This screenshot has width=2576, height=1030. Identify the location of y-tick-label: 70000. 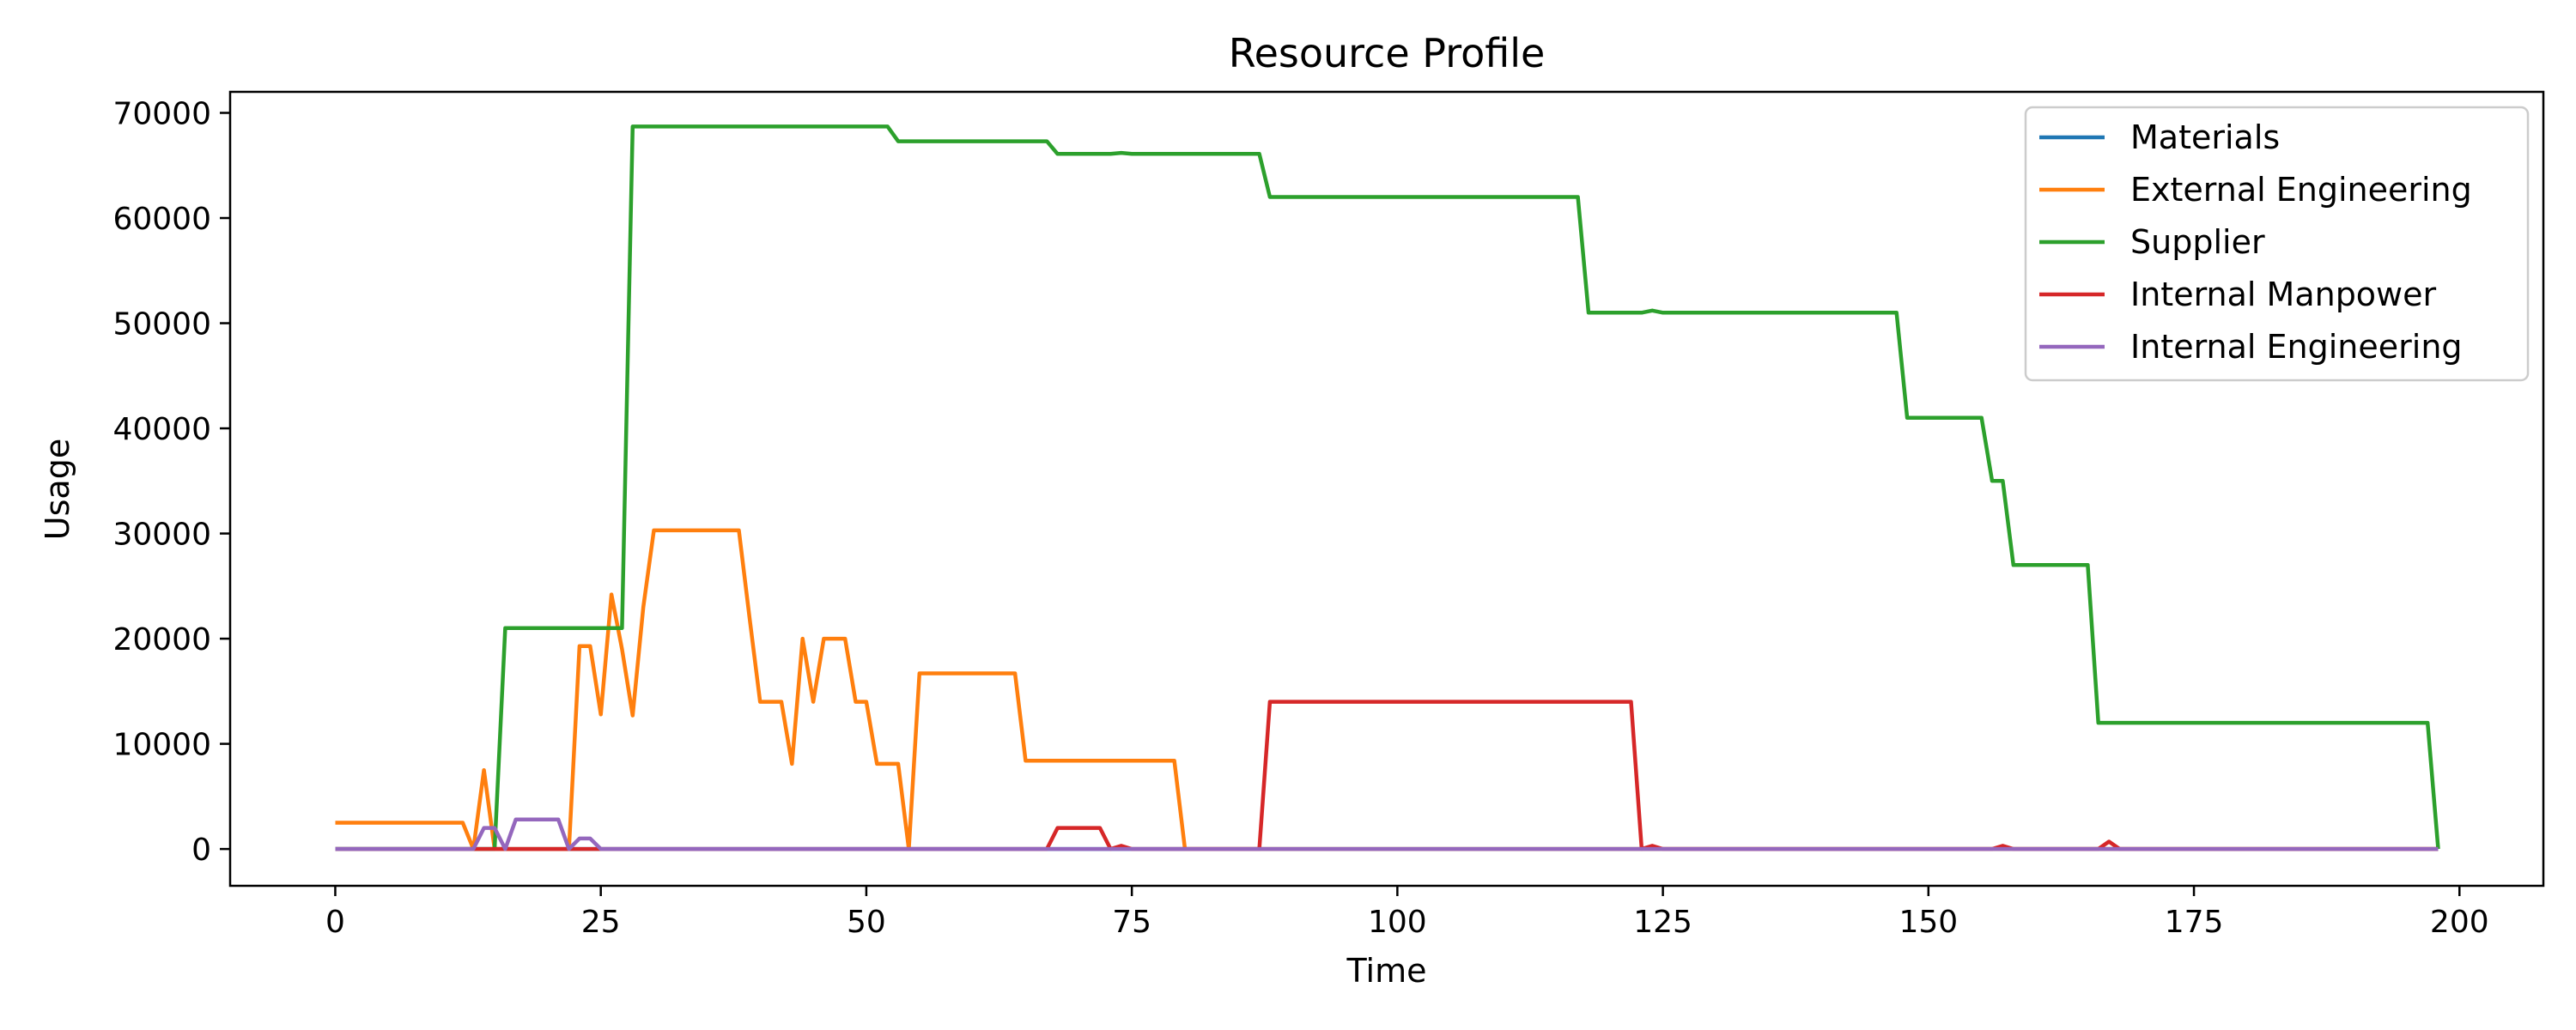
(161, 114).